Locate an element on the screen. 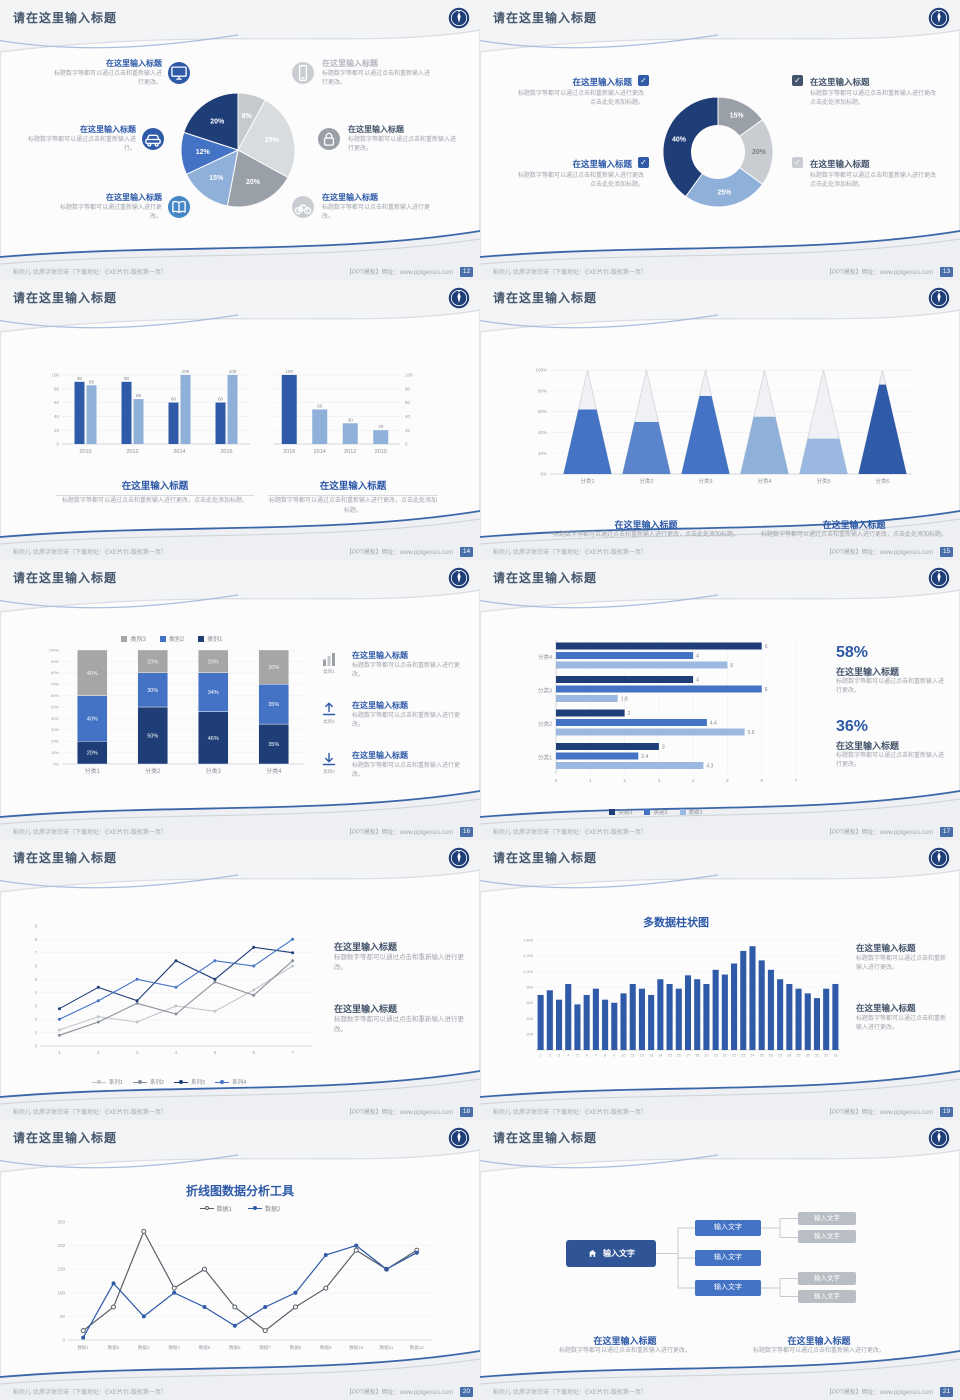 The height and width of the screenshot is (1400, 960). svg-text: 2010 is located at coordinates (381, 452).